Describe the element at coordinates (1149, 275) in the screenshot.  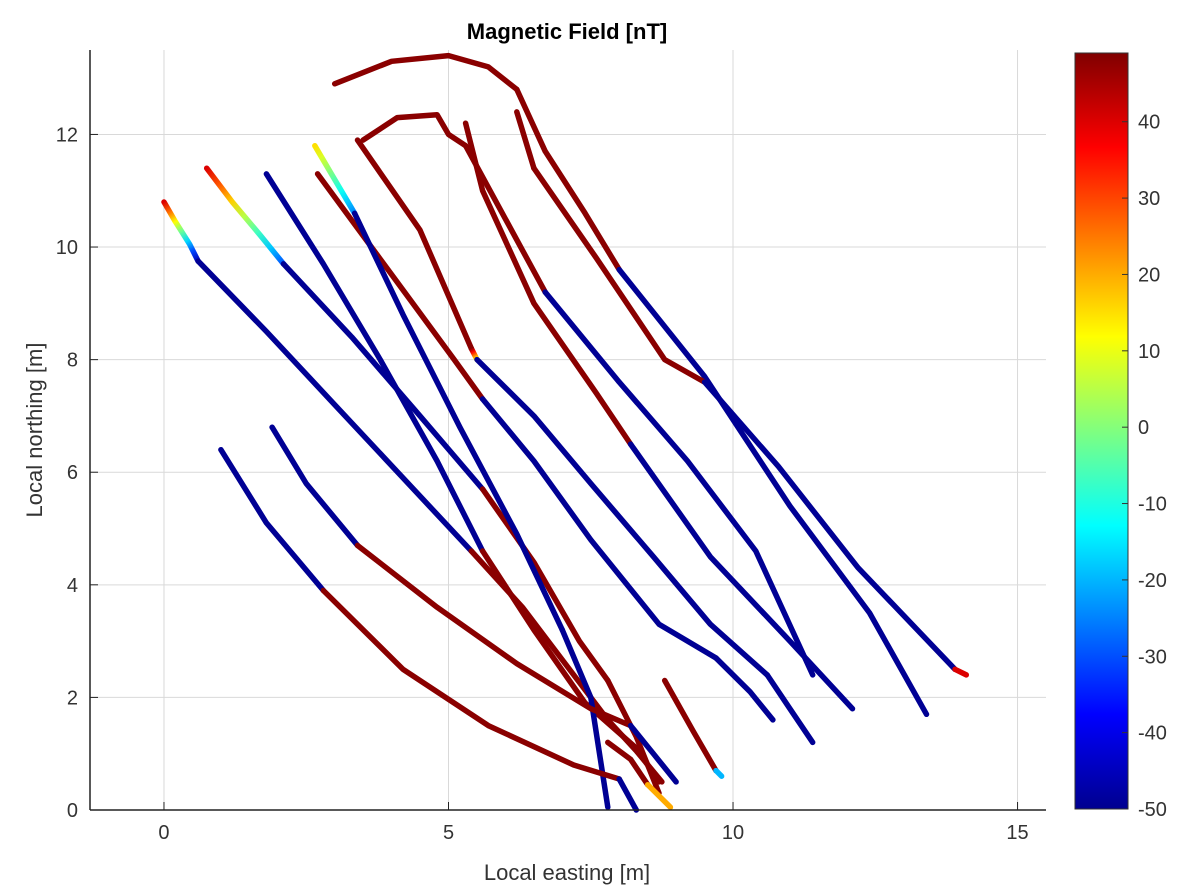
I see `colorbar-tick-label: 20` at that location.